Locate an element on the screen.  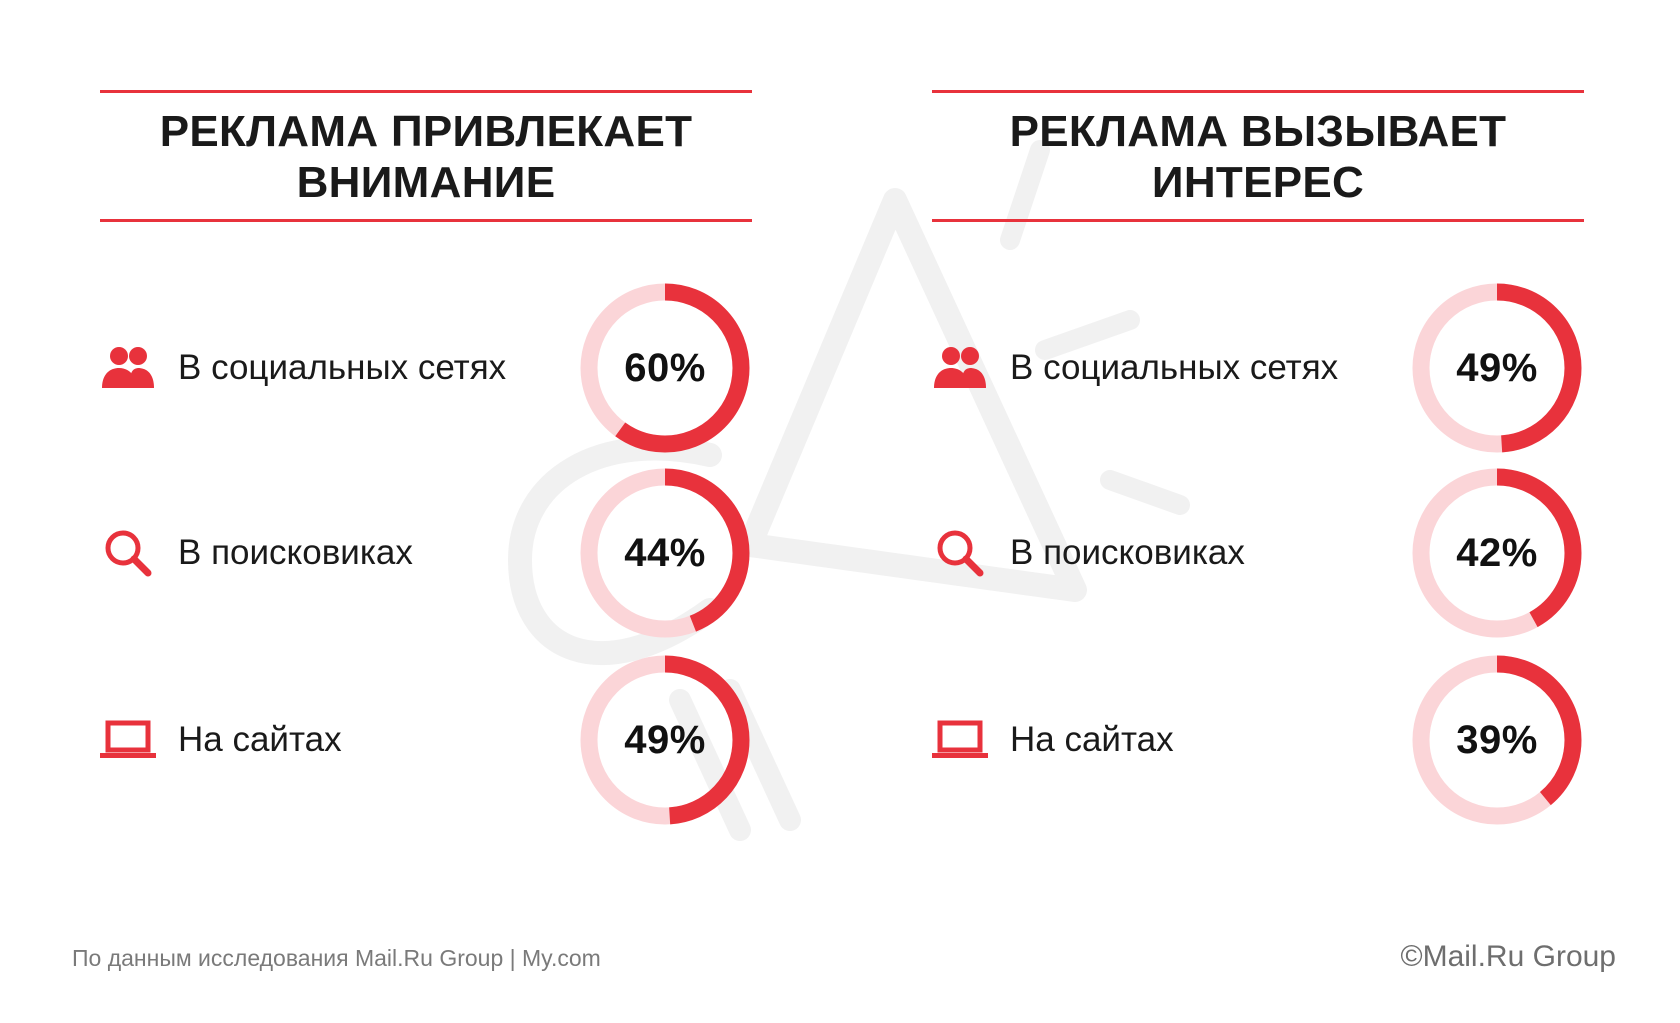
donut-value-label: 60% is located at coordinates (665, 367).